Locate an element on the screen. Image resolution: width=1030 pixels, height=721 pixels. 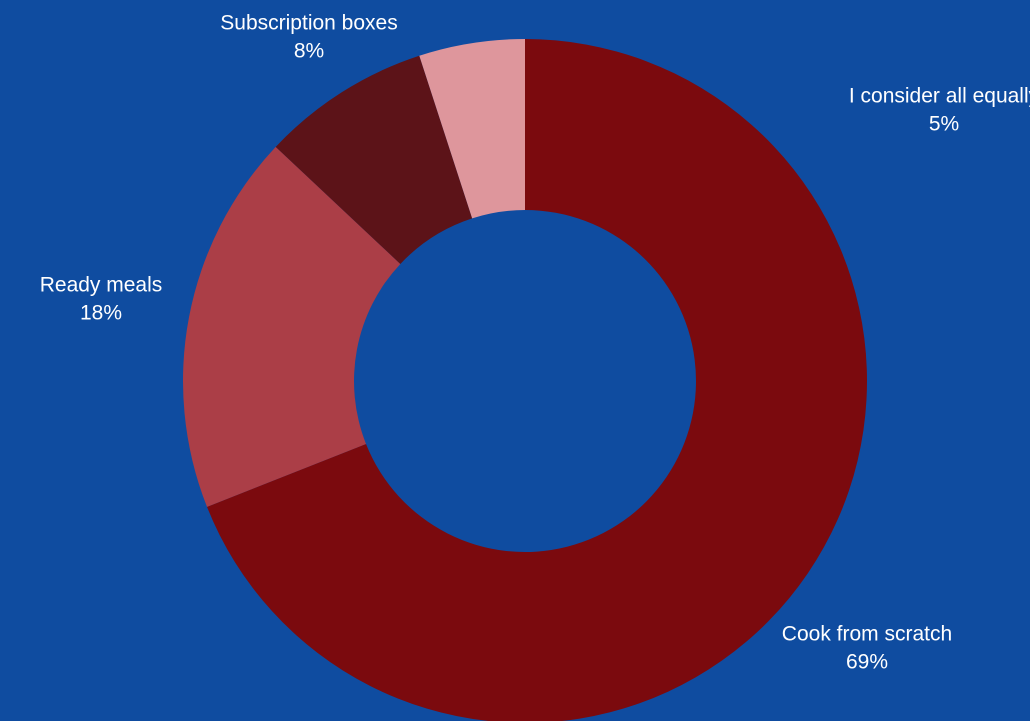
slice-percent-ready-meals: 18% is located at coordinates (101, 313).